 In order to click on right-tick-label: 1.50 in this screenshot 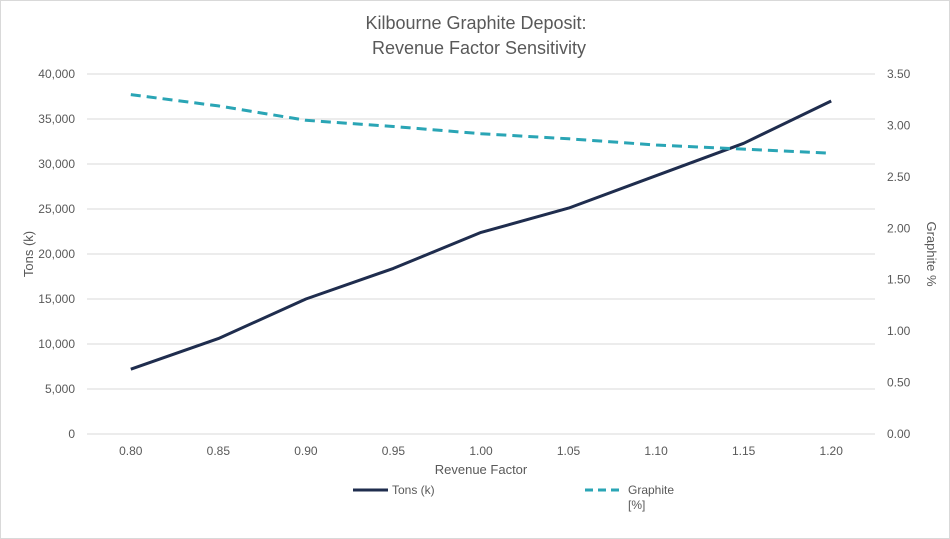, I will do `click(899, 280)`.